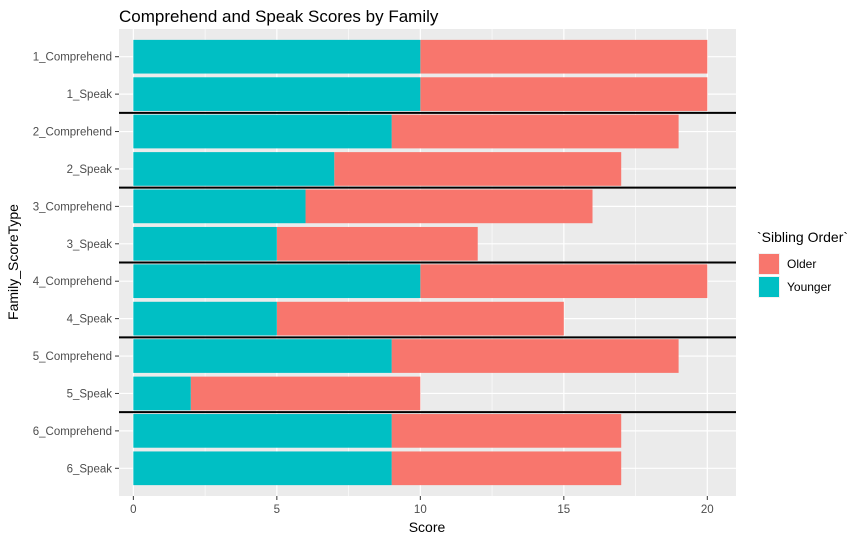 The height and width of the screenshot is (543, 867). Describe the element at coordinates (809, 287) in the screenshot. I see `legend-label: Younger` at that location.